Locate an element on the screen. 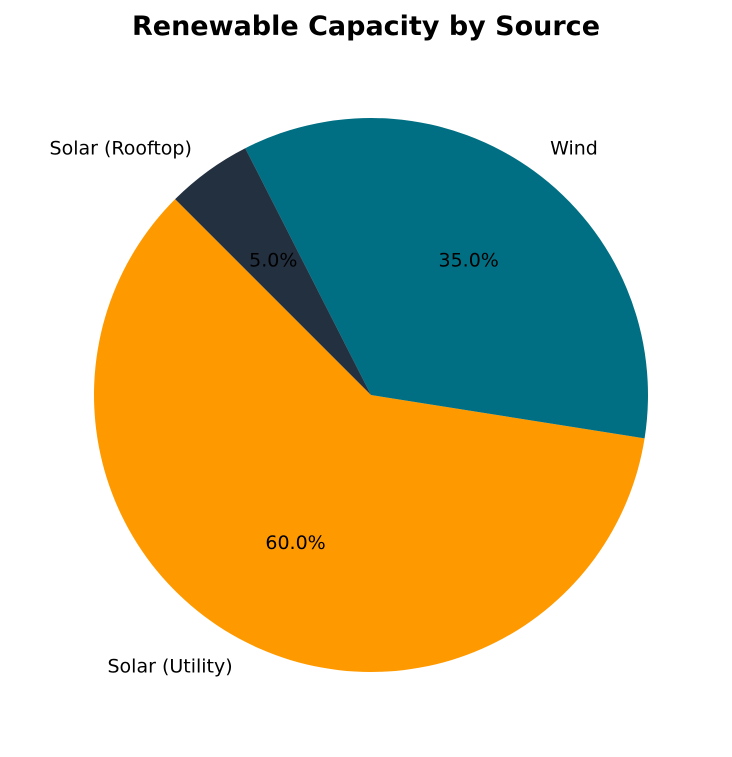 This screenshot has width=732, height=757. percent-label-wind: 35.0% is located at coordinates (469, 261).